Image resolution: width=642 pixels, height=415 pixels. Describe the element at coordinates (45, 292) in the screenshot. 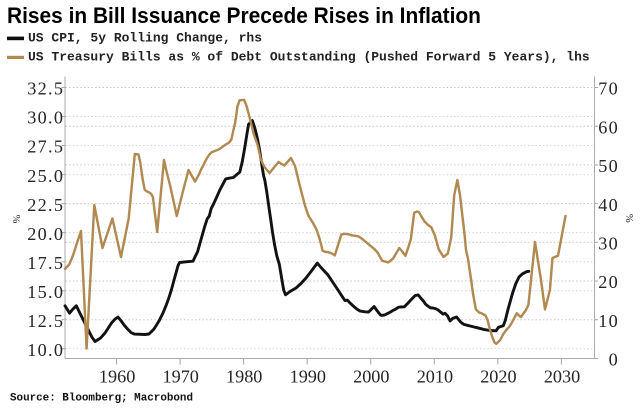

I see `svg-text: 15.0` at that location.